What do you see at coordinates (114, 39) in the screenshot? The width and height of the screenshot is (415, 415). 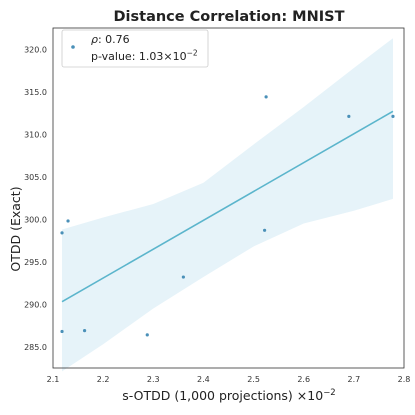 I see `legend-rho-value: : 0.76` at bounding box center [114, 39].